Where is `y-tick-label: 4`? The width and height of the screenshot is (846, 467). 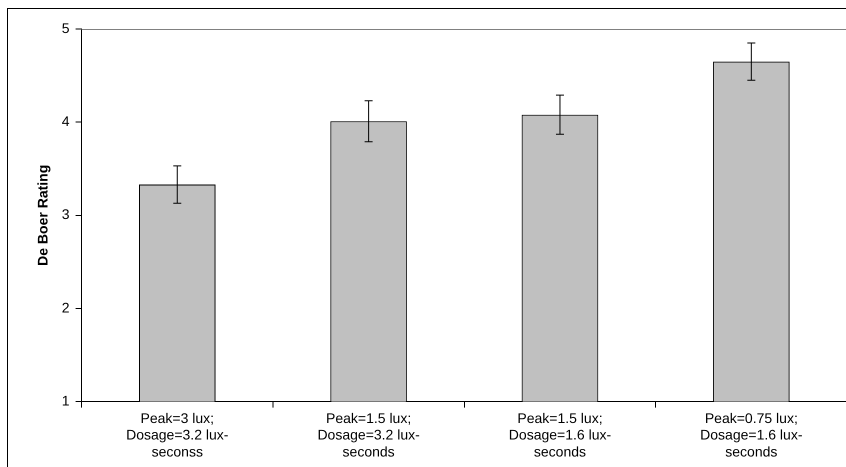
y-tick-label: 4 is located at coordinates (66, 121).